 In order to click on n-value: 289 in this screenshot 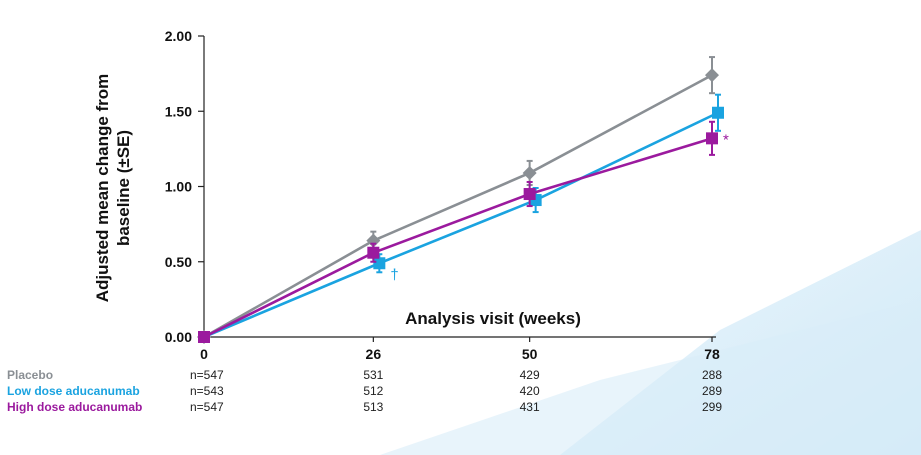, I will do `click(712, 391)`.